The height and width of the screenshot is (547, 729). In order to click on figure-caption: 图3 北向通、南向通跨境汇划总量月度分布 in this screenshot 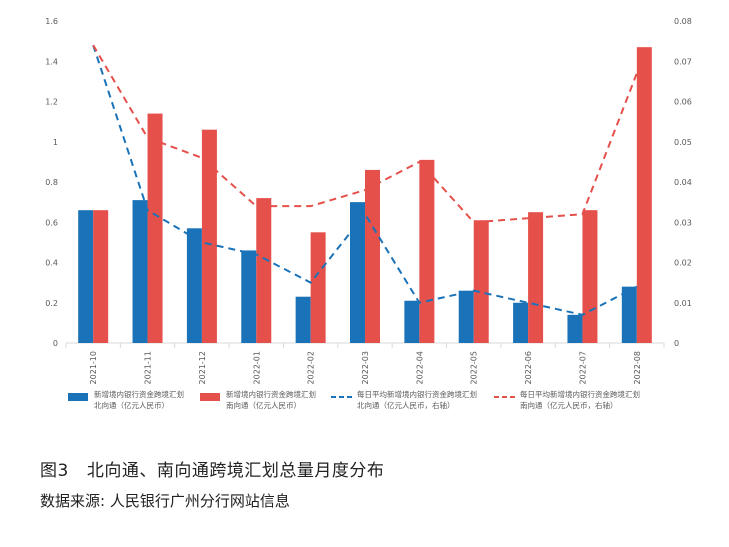, I will do `click(212, 468)`.